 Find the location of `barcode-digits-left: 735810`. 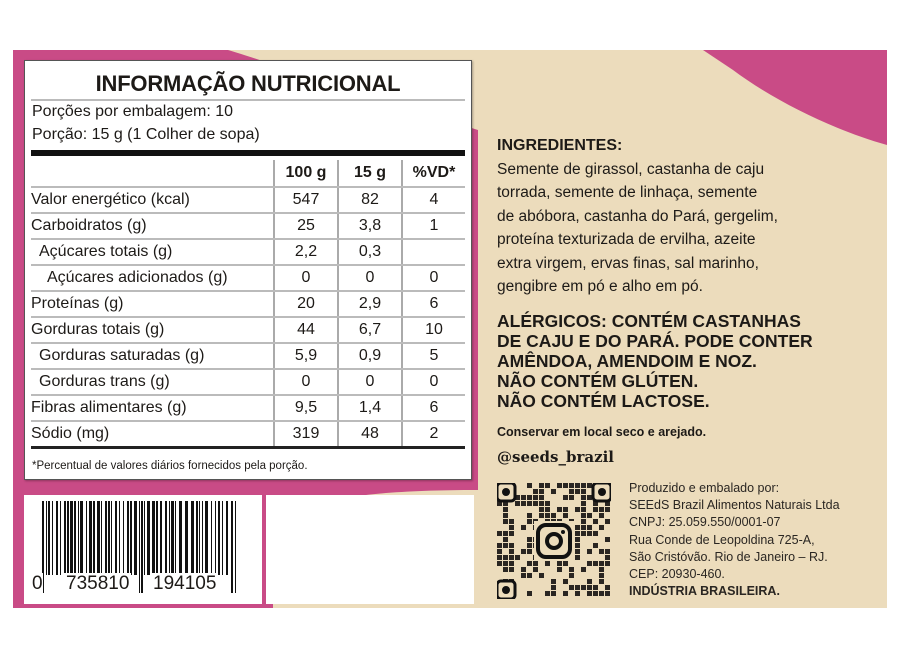

barcode-digits-left: 735810 is located at coordinates (98, 584).